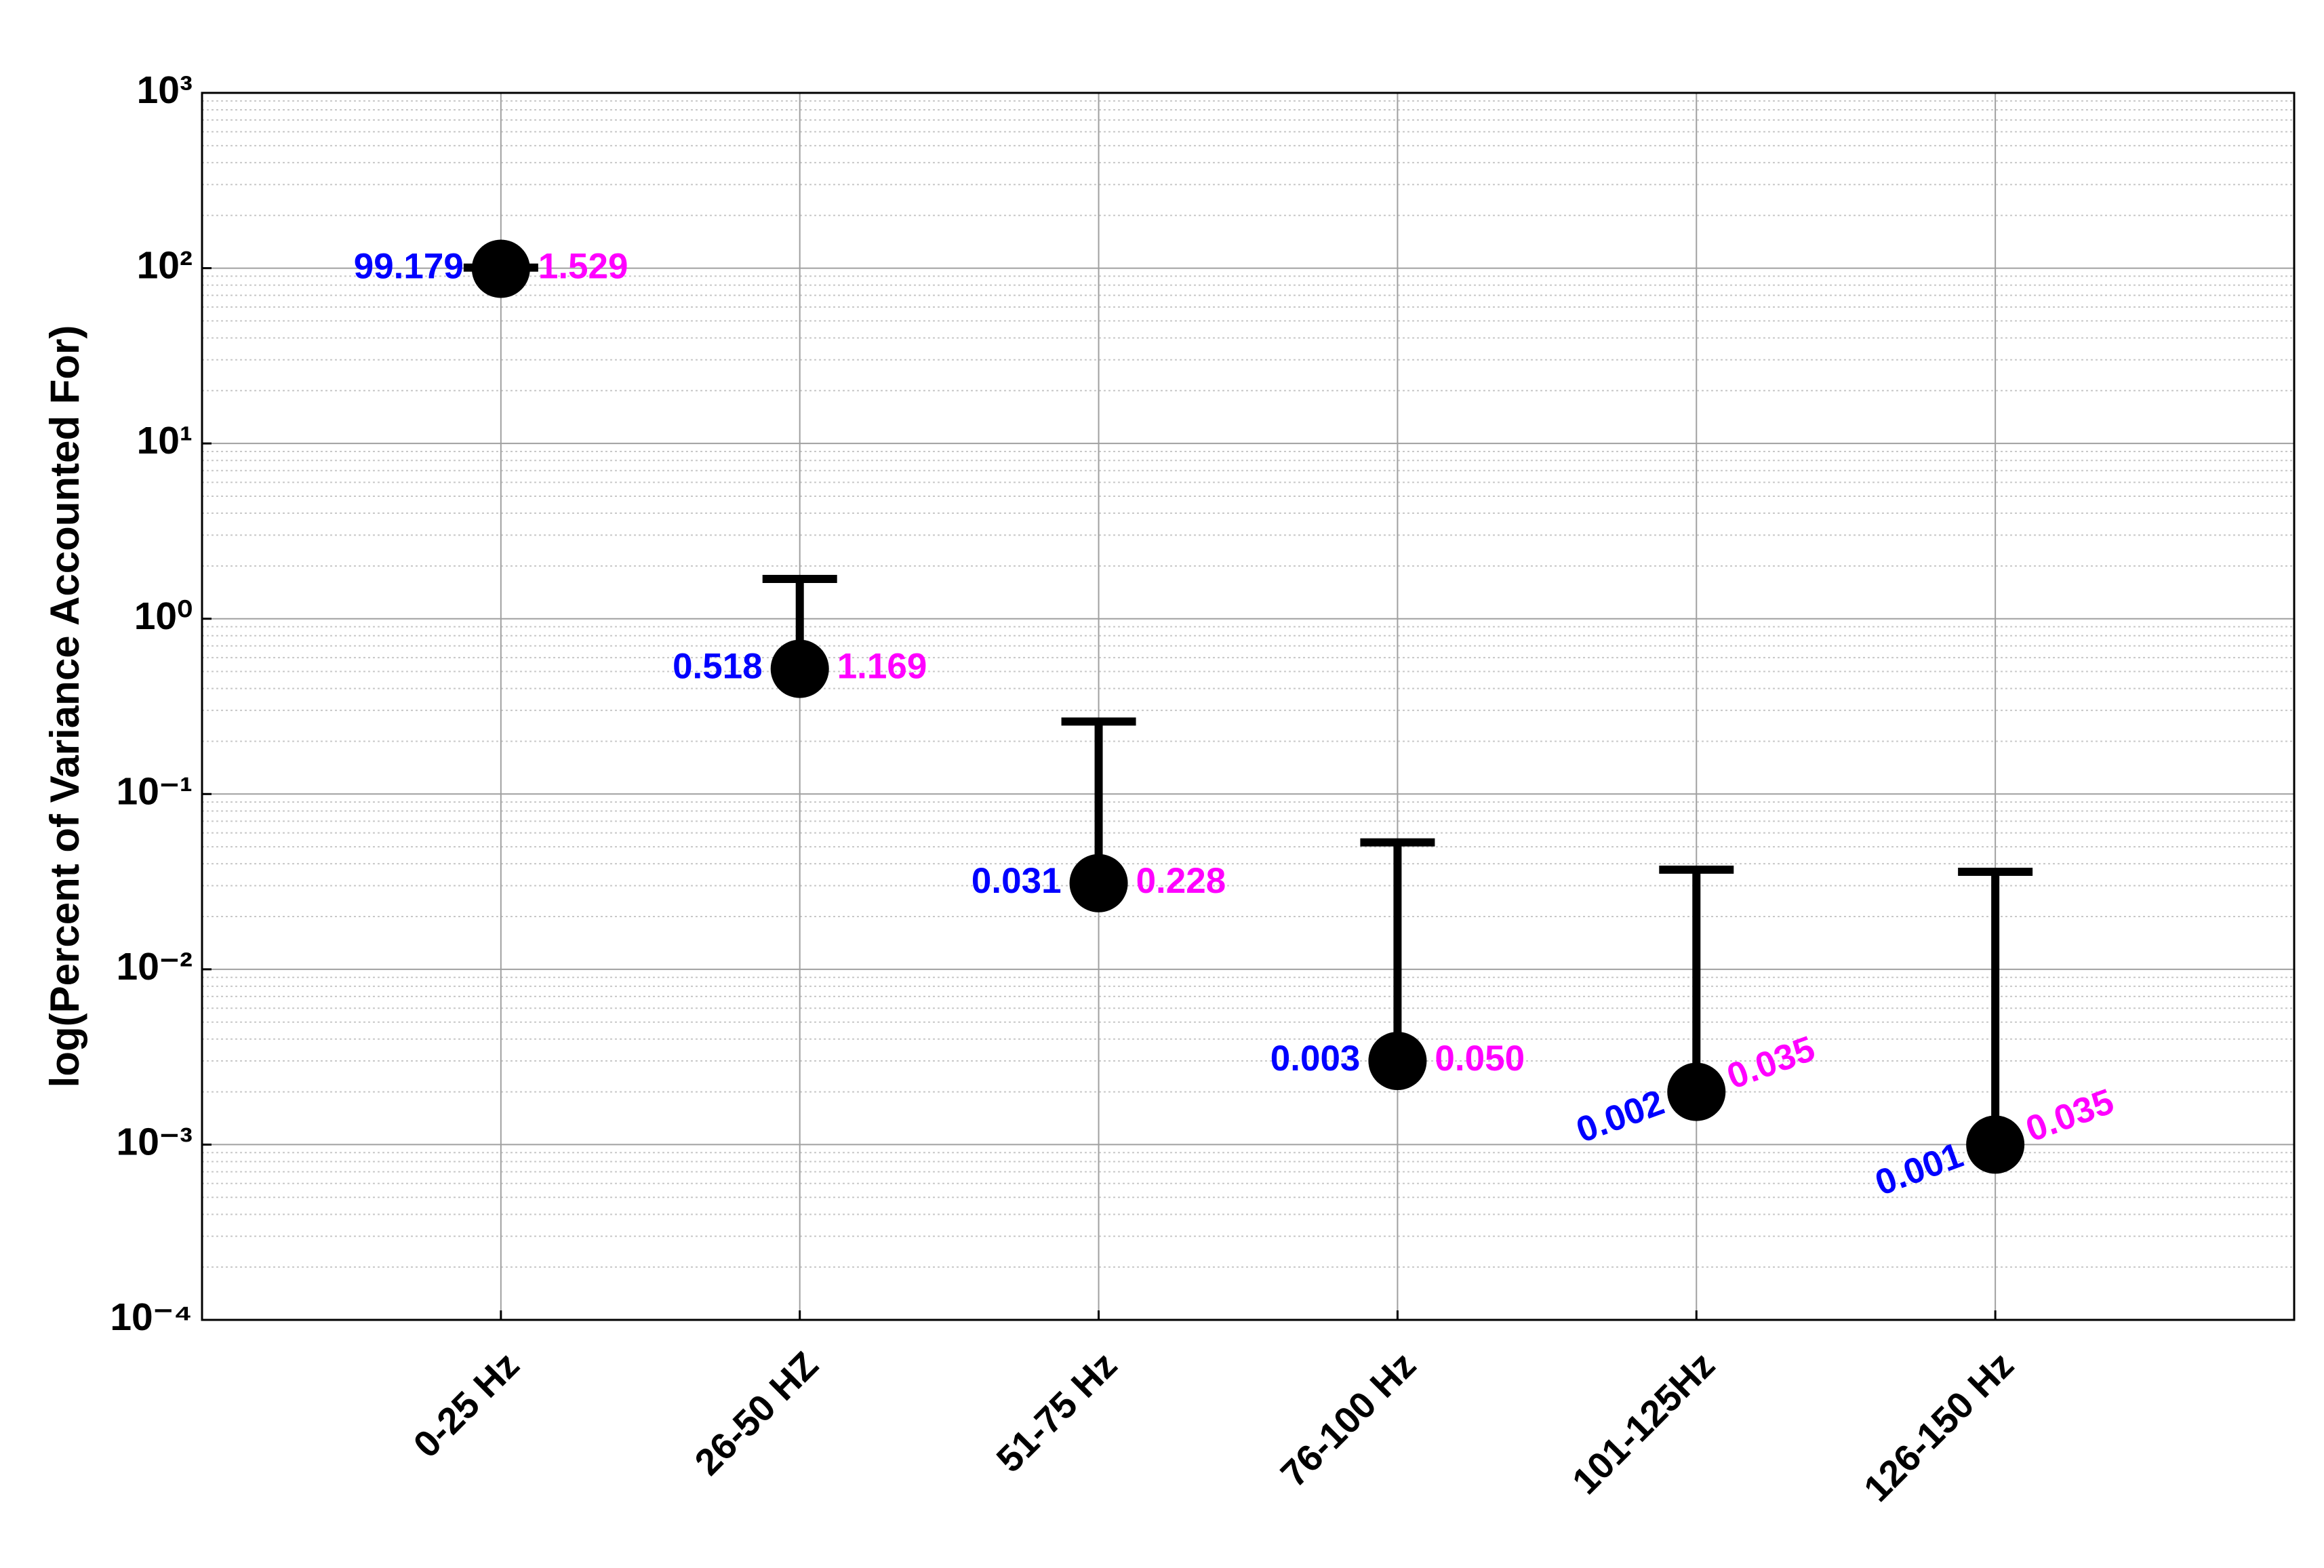 This screenshot has height=1568, width=2324. Describe the element at coordinates (165, 441) in the screenshot. I see `y-tick-label: 10¹` at that location.